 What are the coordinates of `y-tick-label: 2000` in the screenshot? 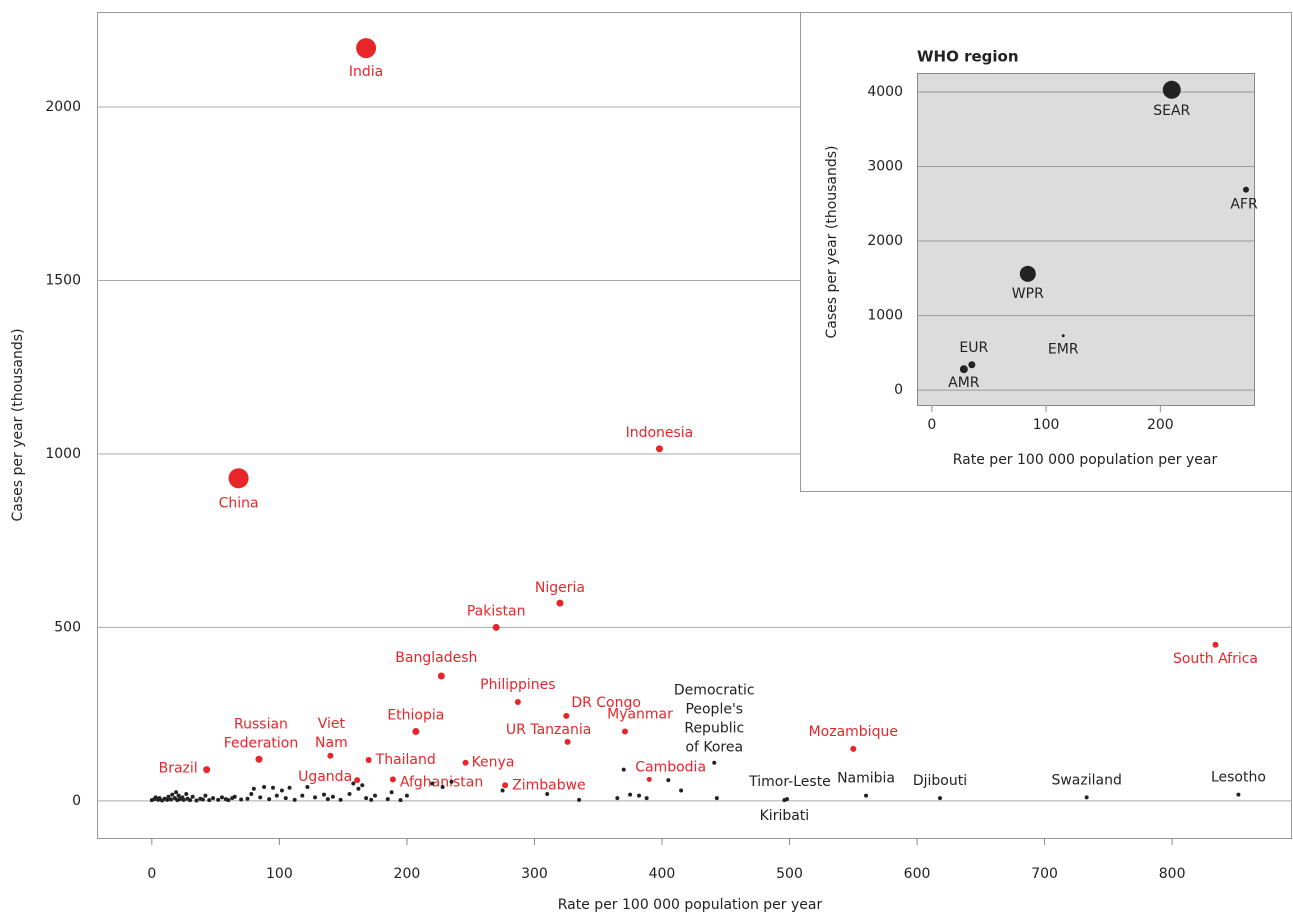 It's located at (63, 107).